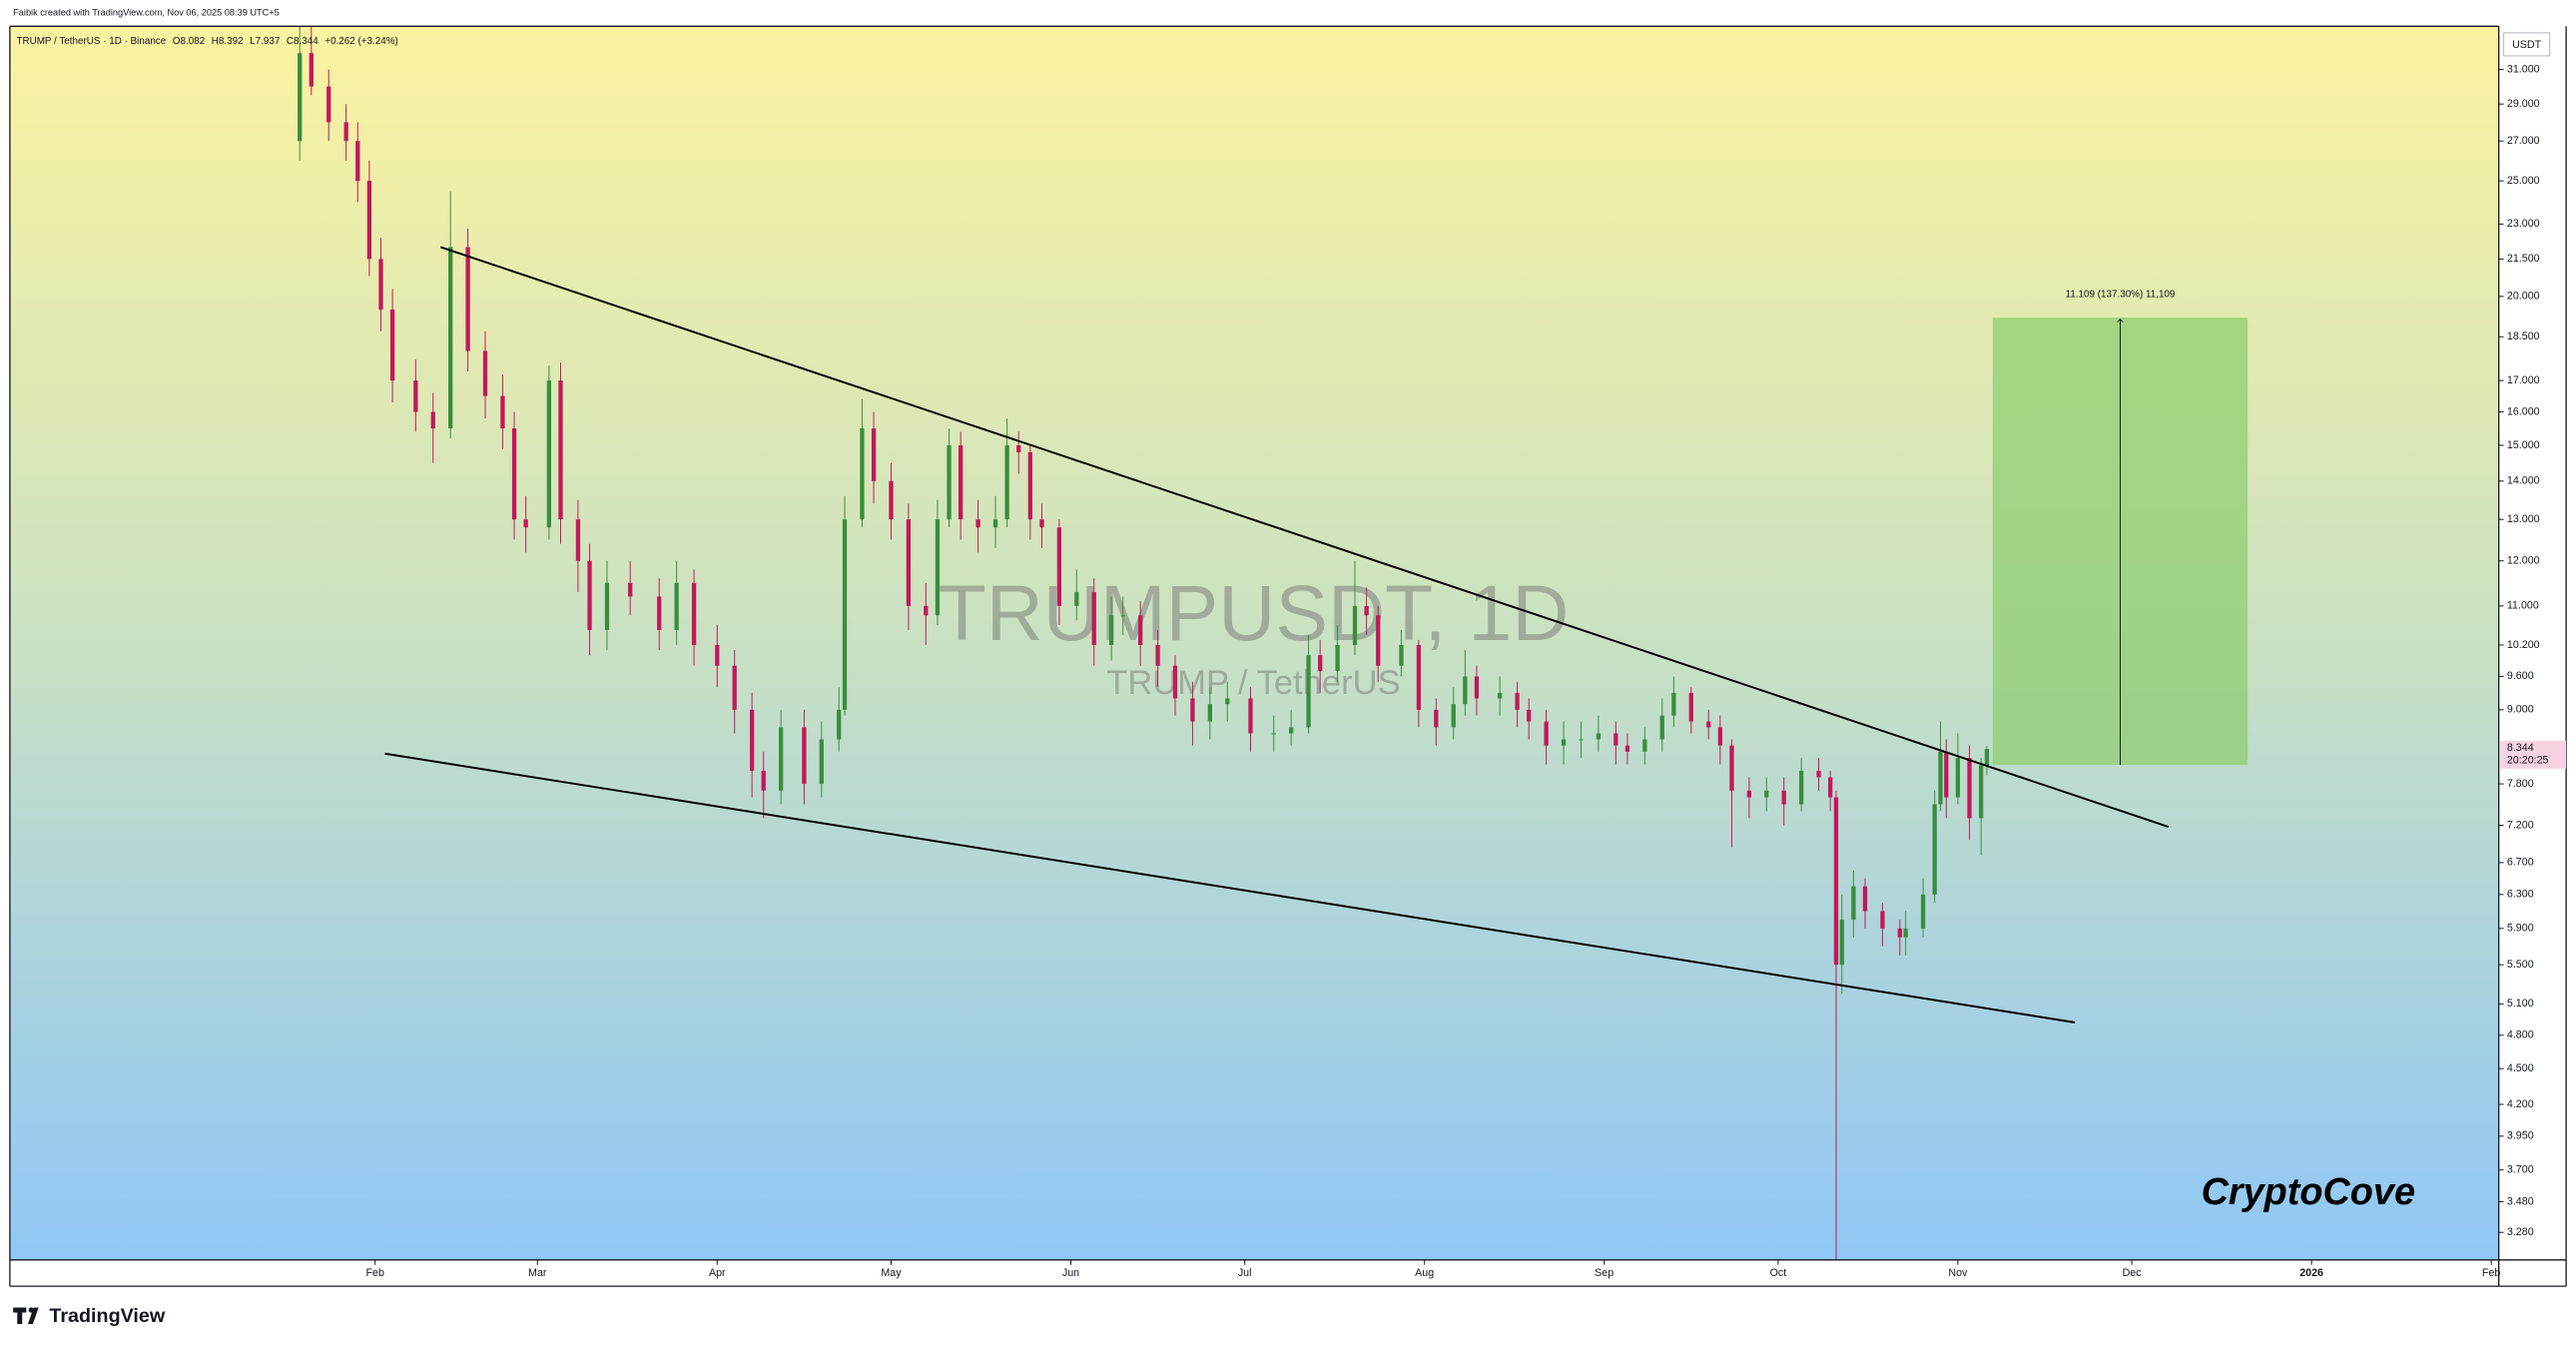  I want to click on y-tick-label: 23.000, so click(2523, 224).